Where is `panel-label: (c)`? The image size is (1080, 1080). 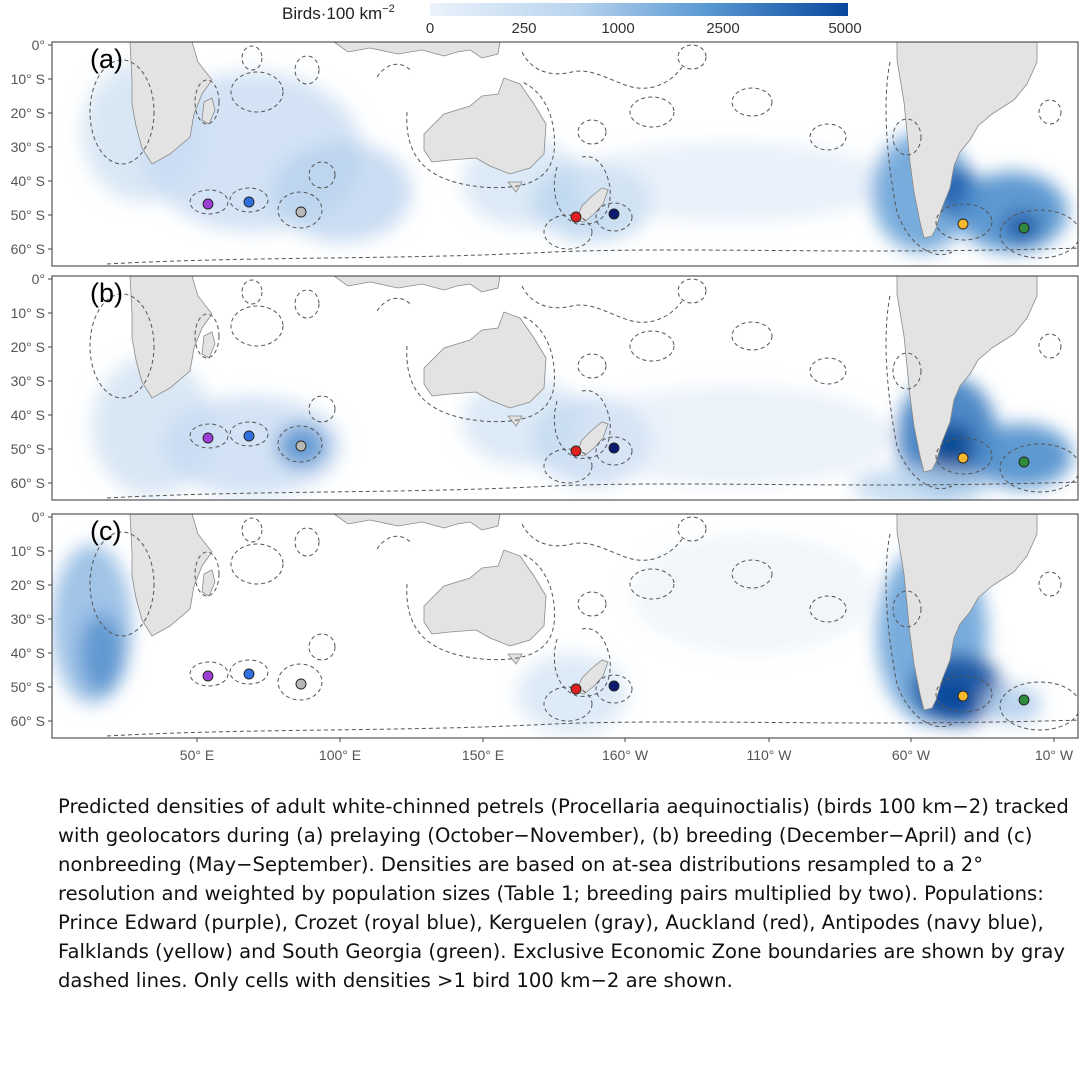 panel-label: (c) is located at coordinates (105, 531).